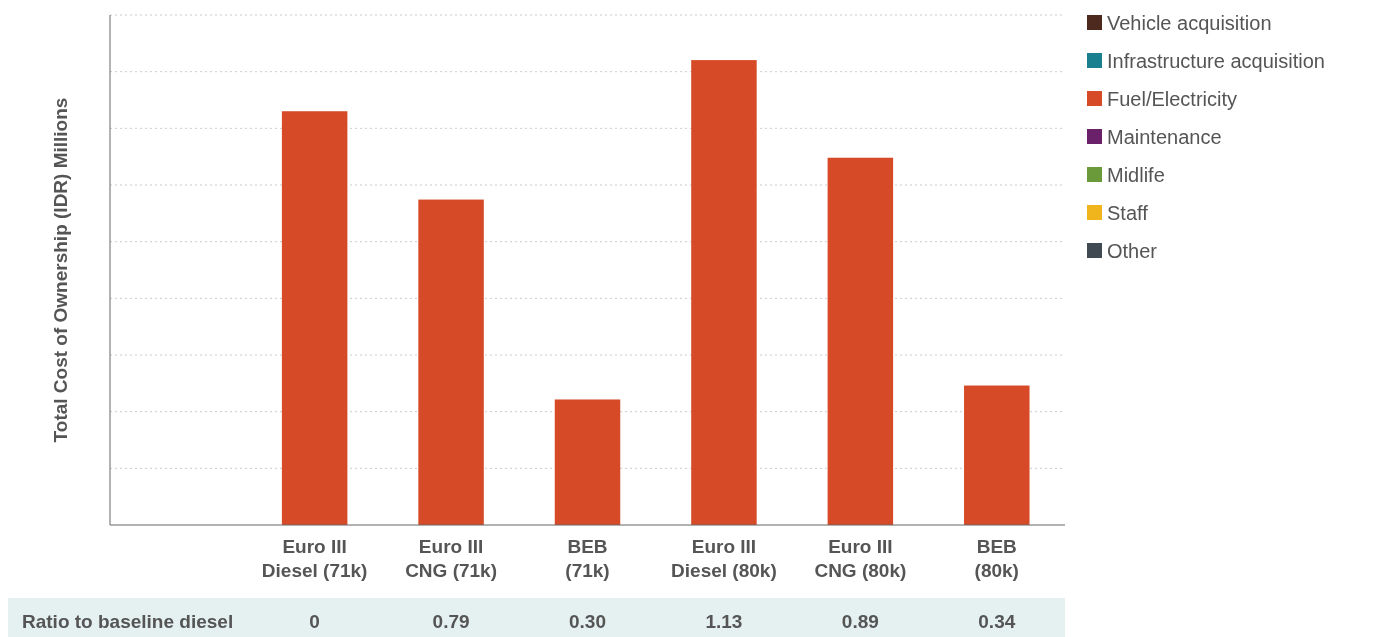 The width and height of the screenshot is (1377, 637). I want to click on legend-label: Other, so click(1132, 251).